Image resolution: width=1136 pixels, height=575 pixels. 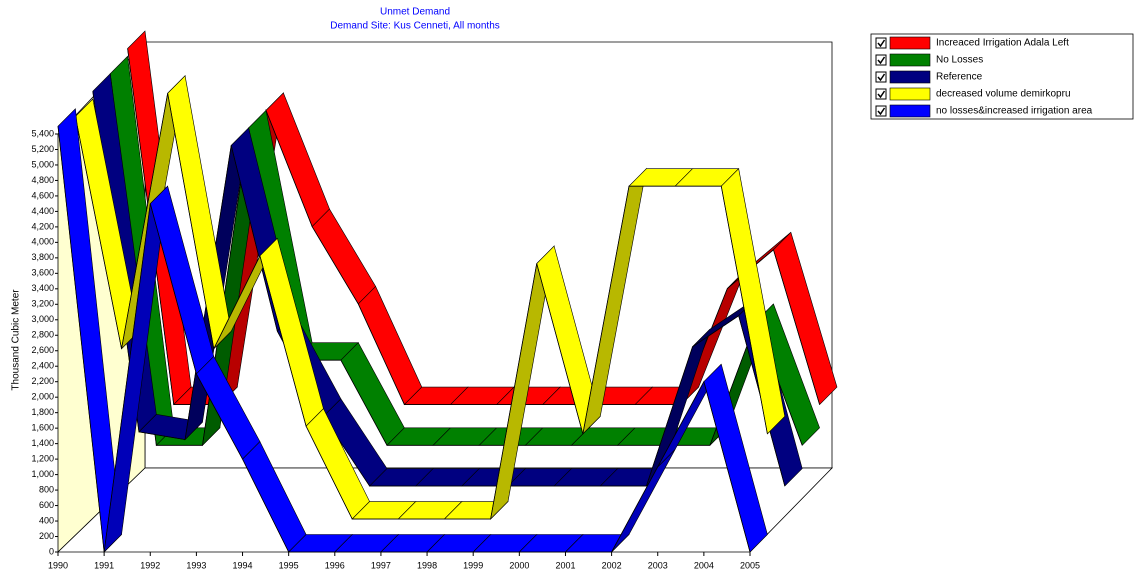 I want to click on x-tick-label: 1992, so click(x=150, y=565).